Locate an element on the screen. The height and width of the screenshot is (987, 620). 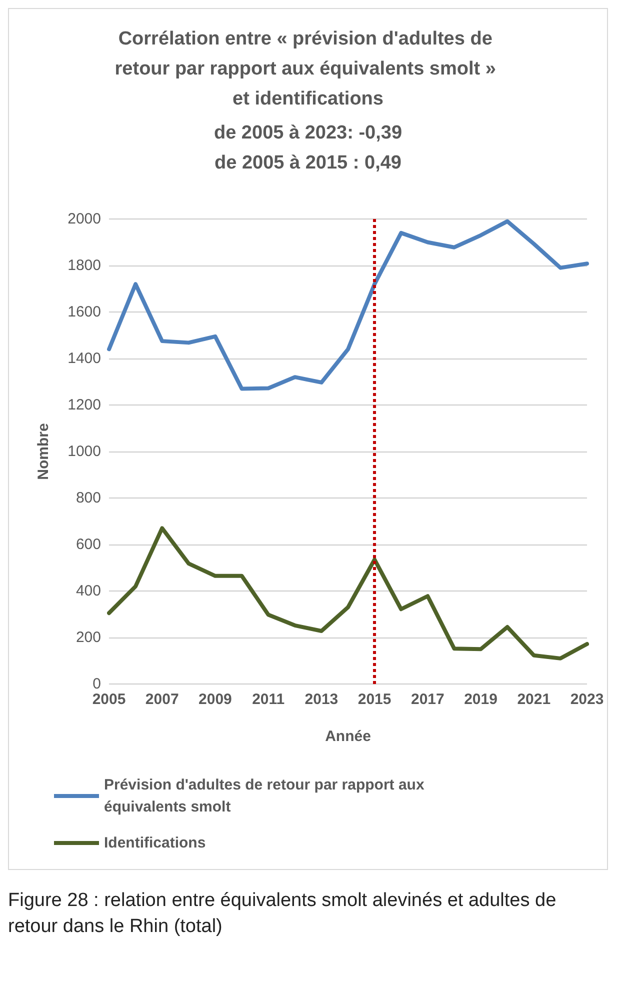
legend-label: Identifications is located at coordinates (155, 843).